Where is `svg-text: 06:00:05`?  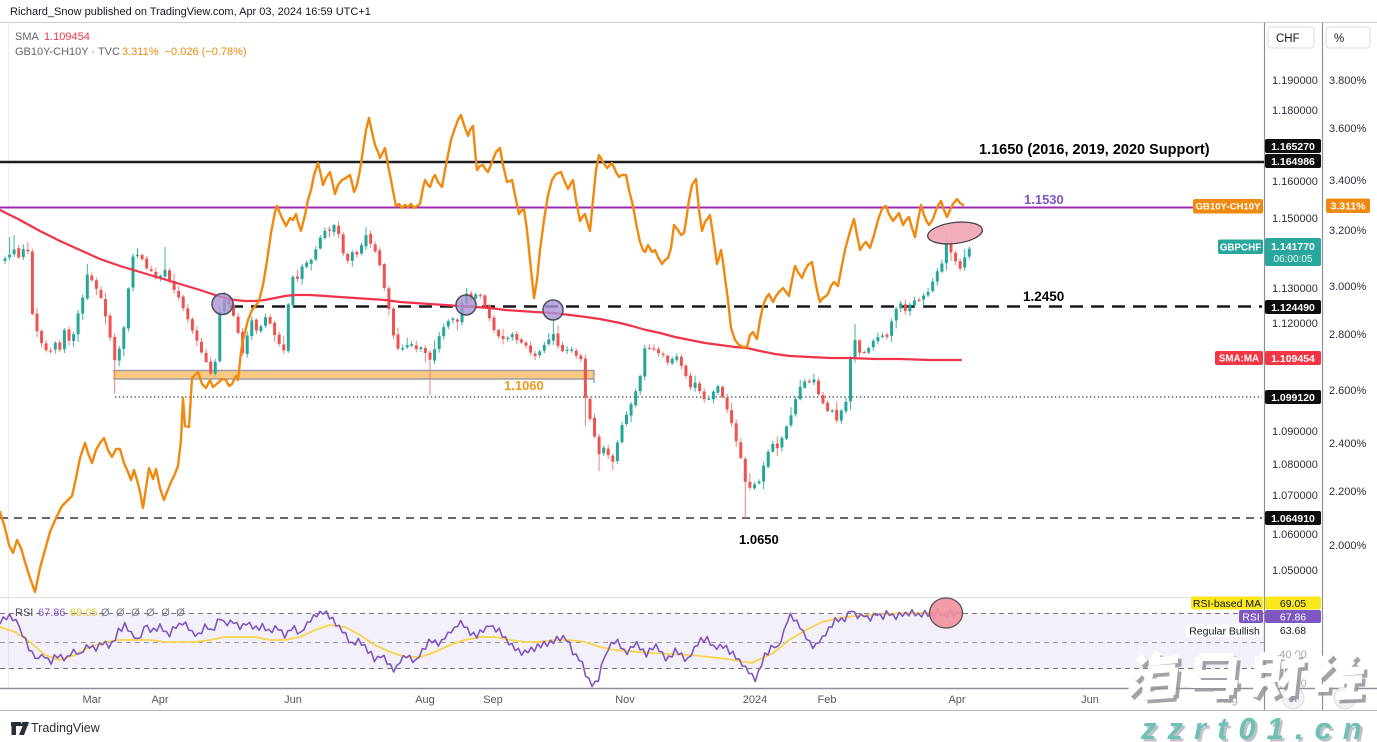 svg-text: 06:00:05 is located at coordinates (1293, 259).